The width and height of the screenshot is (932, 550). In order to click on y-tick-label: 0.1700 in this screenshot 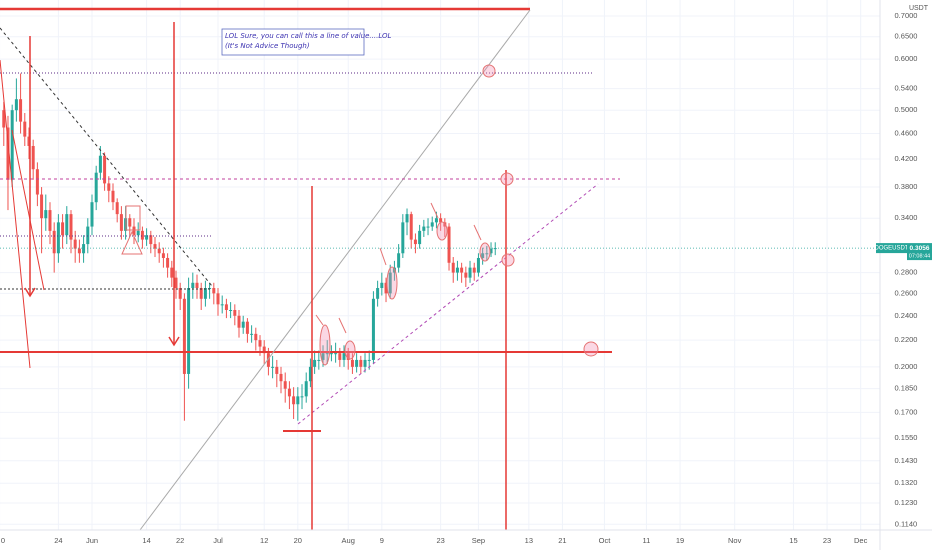, I will do `click(906, 411)`.